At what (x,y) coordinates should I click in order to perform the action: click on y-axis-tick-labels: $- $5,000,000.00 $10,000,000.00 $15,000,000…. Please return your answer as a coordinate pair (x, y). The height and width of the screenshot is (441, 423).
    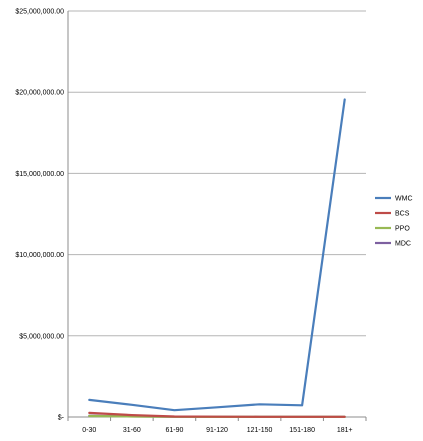
    Looking at the image, I should click on (39, 215).